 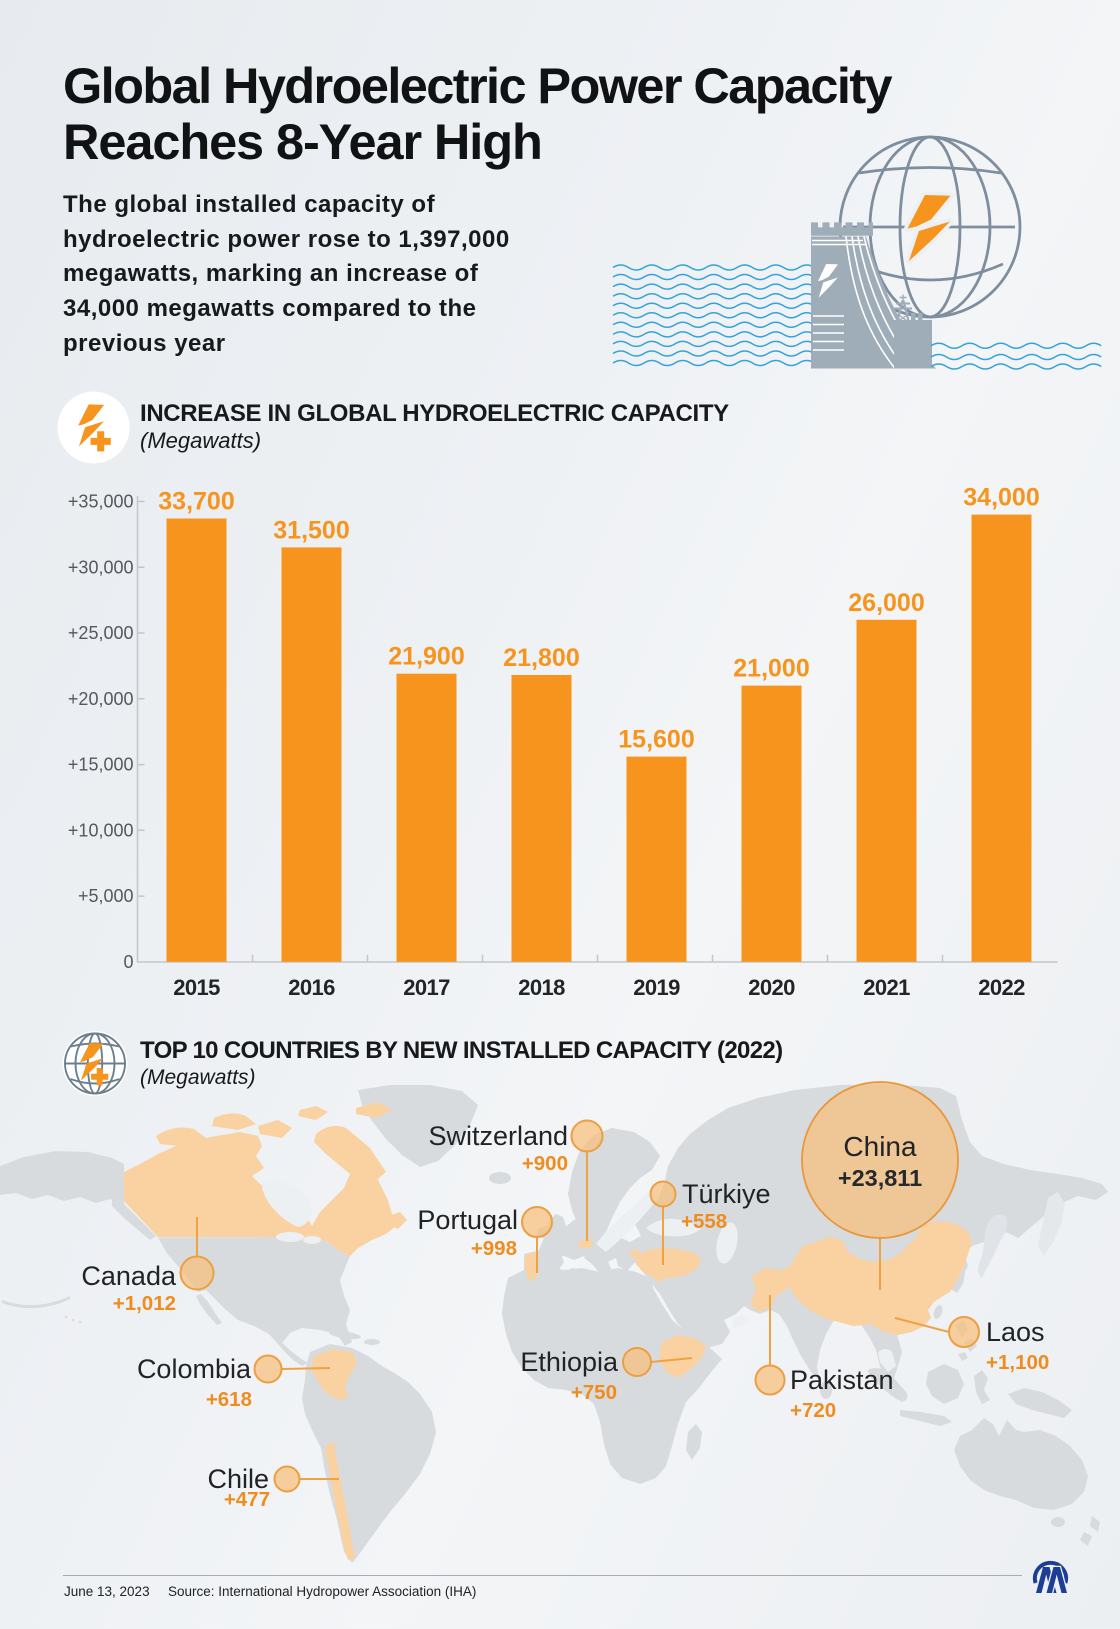 What do you see at coordinates (196, 502) in the screenshot?
I see `svg-text: 33,700` at bounding box center [196, 502].